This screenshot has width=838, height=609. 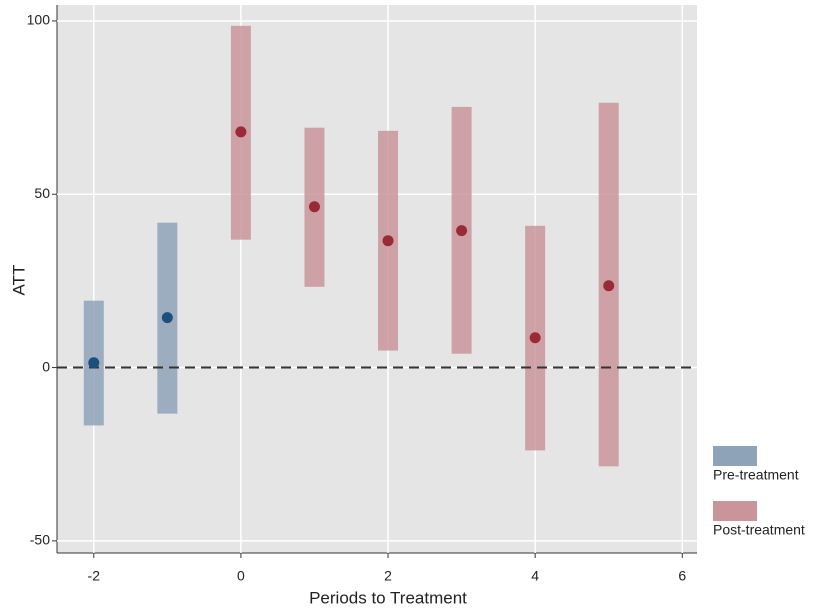 What do you see at coordinates (18, 280) in the screenshot?
I see `y-axis-label: ATT` at bounding box center [18, 280].